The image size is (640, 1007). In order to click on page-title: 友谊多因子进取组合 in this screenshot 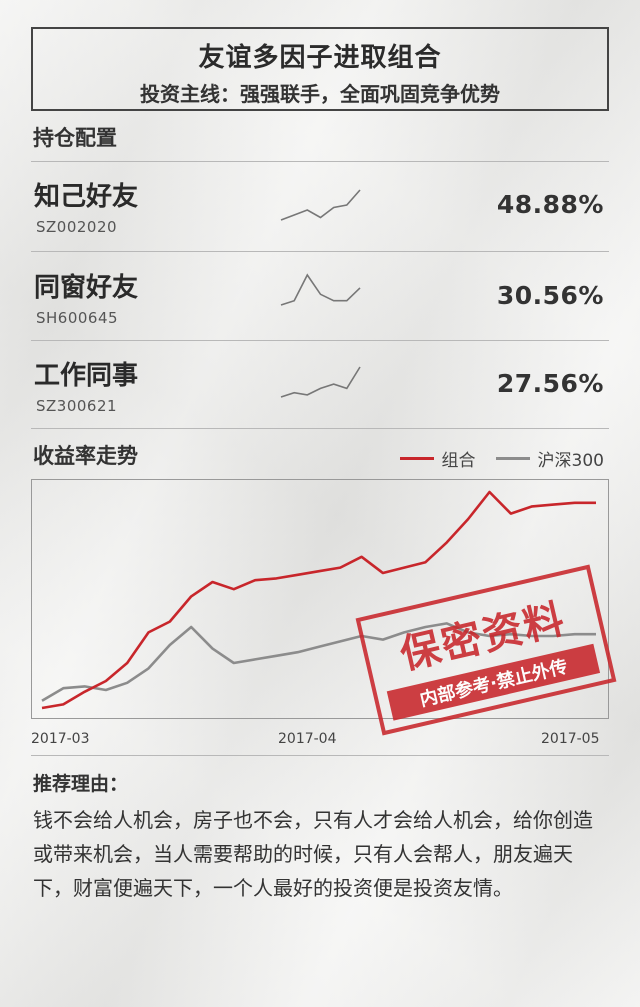, I will do `click(320, 58)`.